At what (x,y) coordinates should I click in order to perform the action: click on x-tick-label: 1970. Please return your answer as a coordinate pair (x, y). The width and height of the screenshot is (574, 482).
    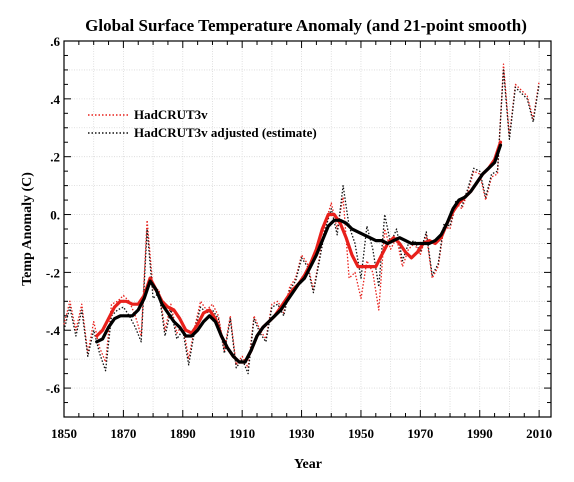
    Looking at the image, I should click on (420, 433).